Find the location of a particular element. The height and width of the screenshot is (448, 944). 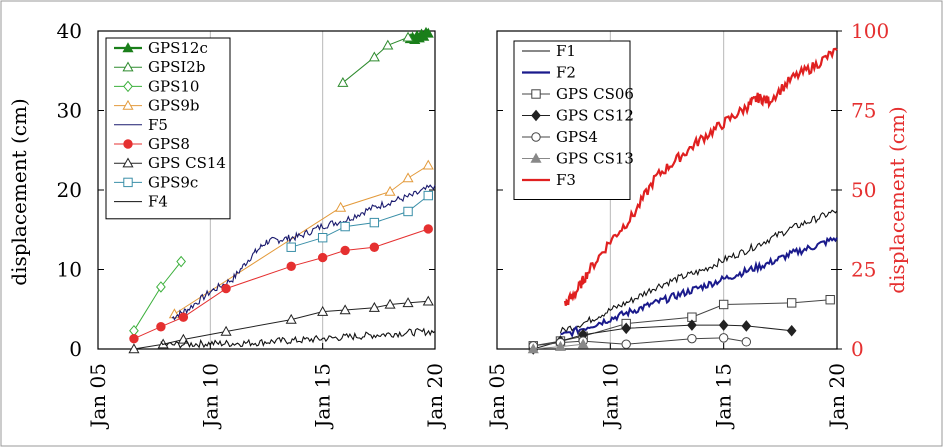

y2-tick-label: 25 is located at coordinates (863, 270).